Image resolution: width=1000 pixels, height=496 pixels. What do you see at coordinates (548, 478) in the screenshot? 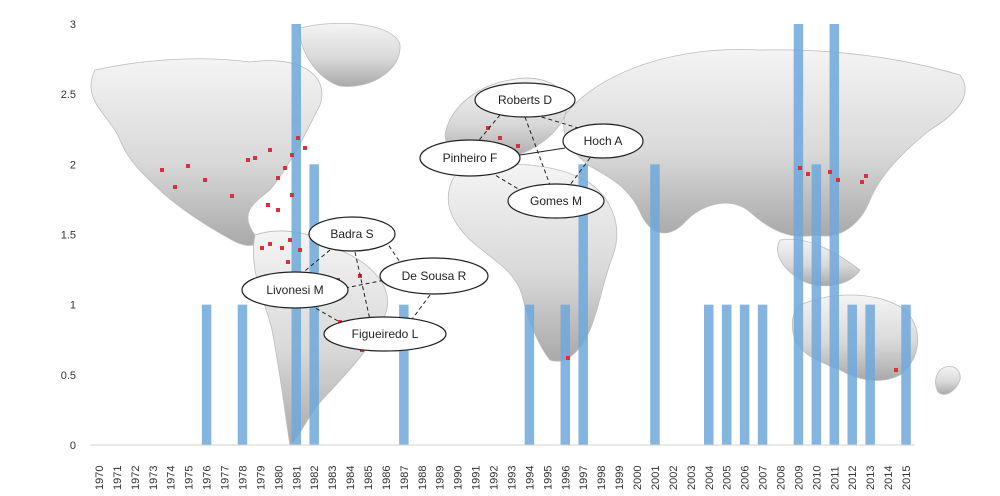
I see `x-tick-label: 1995` at bounding box center [548, 478].